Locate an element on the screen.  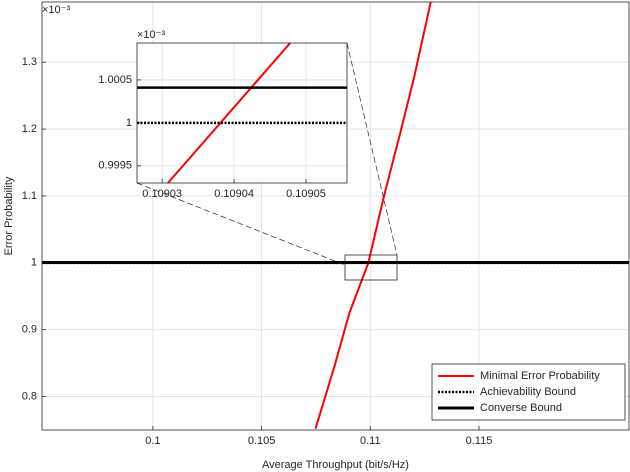
y-axis-label: Error Probability is located at coordinates (9, 215).